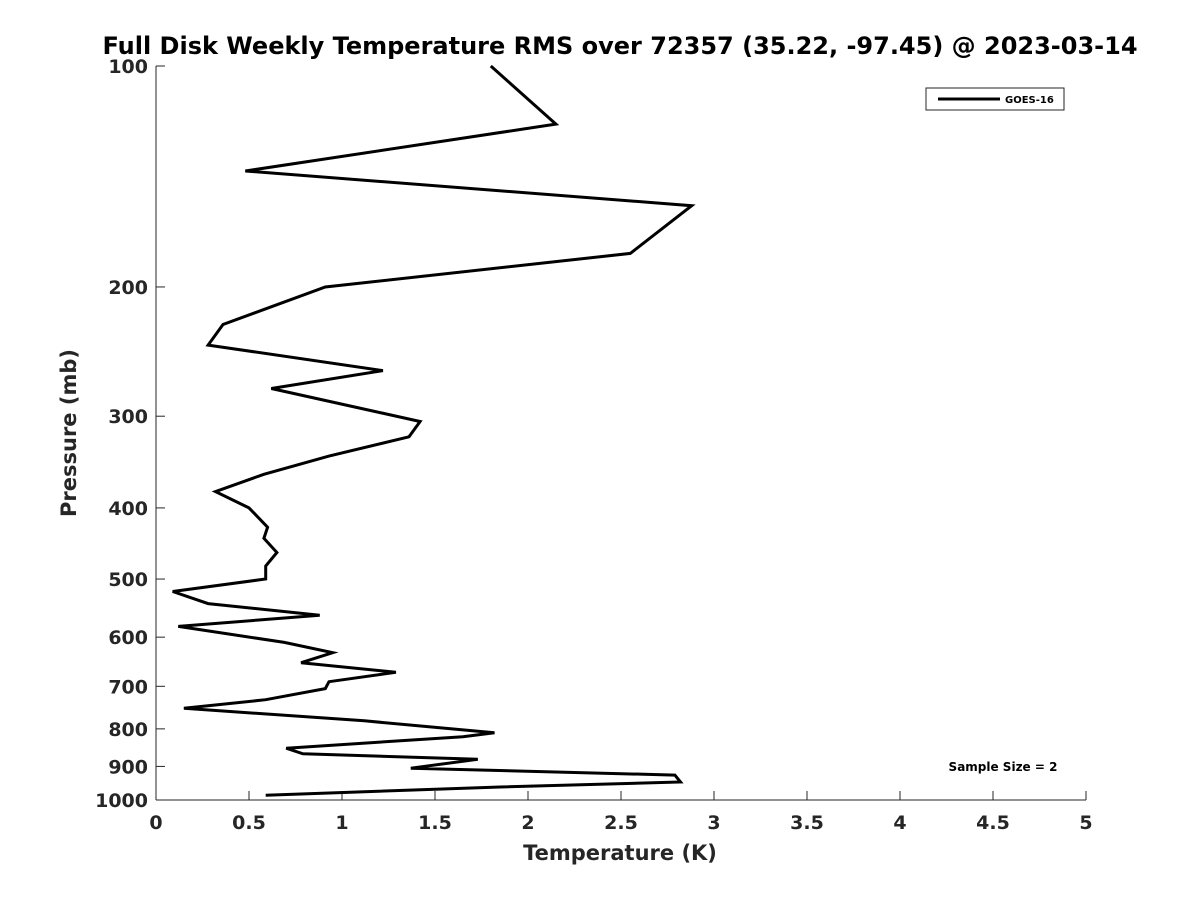 The image size is (1200, 900). What do you see at coordinates (128, 509) in the screenshot?
I see `y-tick-label: 400` at bounding box center [128, 509].